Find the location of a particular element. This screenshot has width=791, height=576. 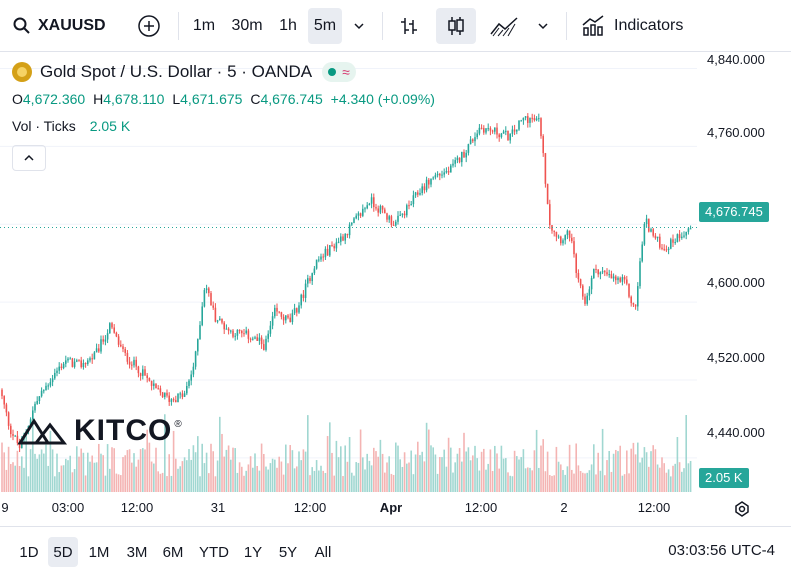

collapse-legend-button is located at coordinates (29, 158).